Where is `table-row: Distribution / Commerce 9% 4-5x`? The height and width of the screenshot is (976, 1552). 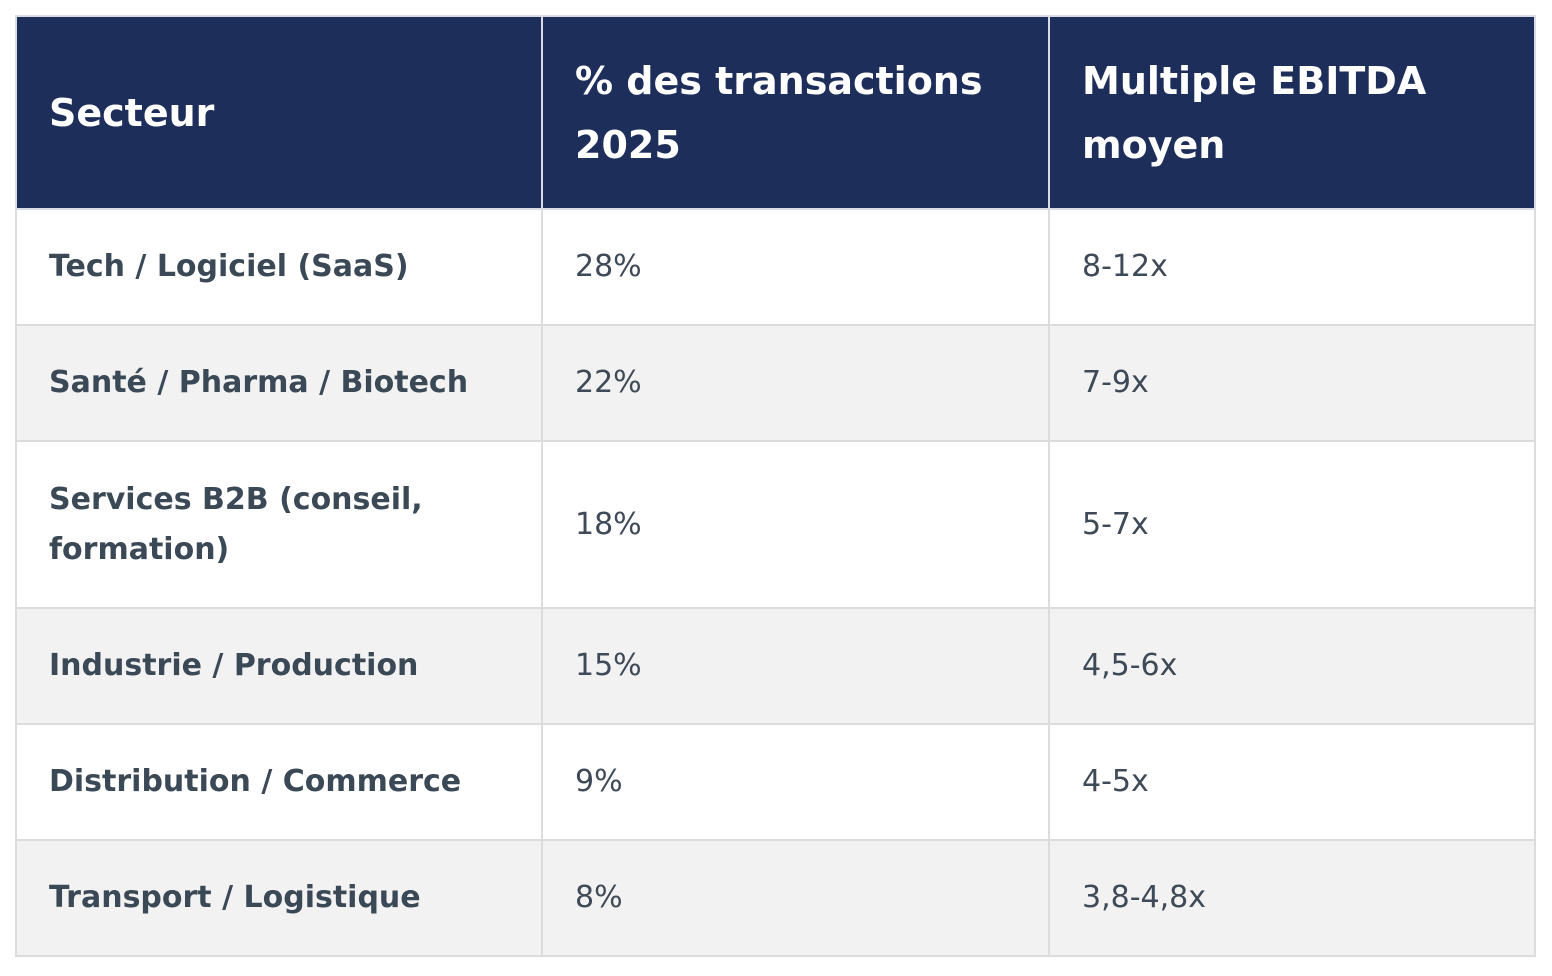 table-row: Distribution / Commerce 9% 4-5x is located at coordinates (775, 782).